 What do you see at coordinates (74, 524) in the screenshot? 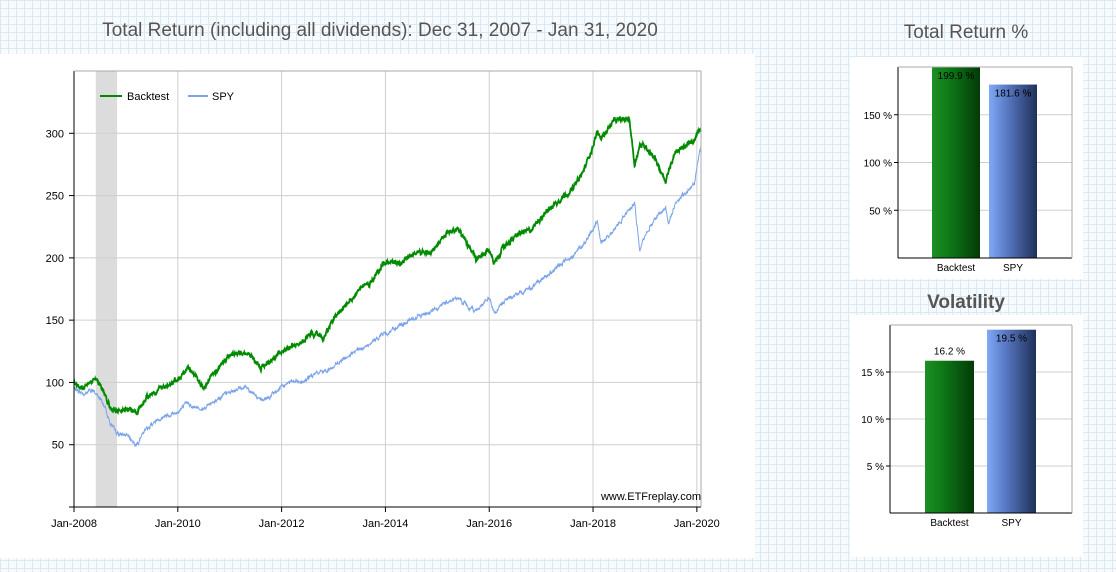
I see `x-tick-label: Jan-2008` at bounding box center [74, 524].